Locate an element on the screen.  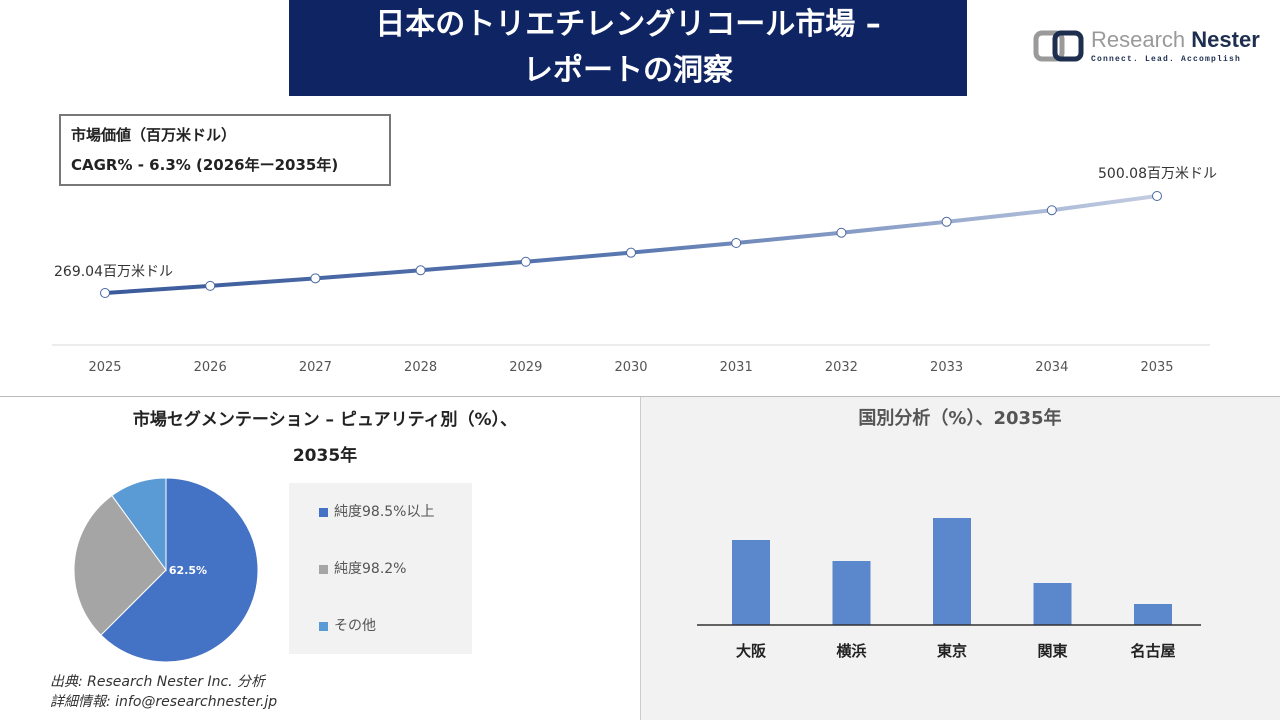
x-tick-label: 2032 is located at coordinates (841, 367).